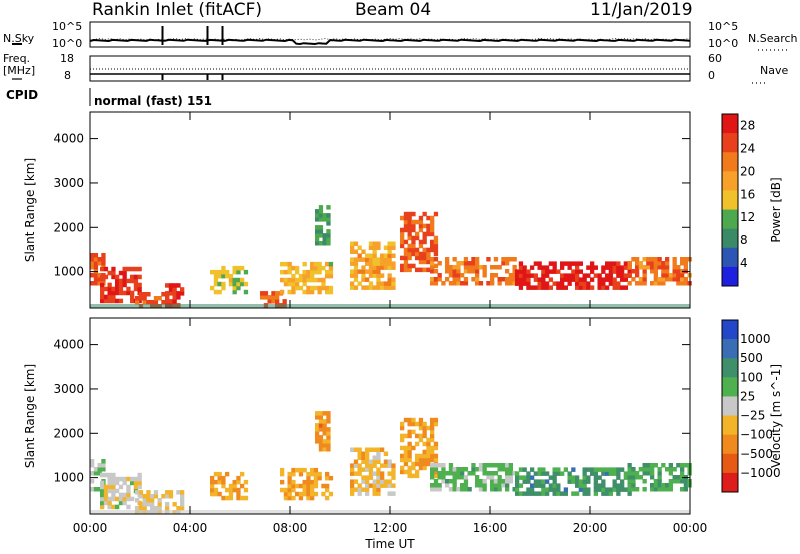 This screenshot has height=554, width=800. Describe the element at coordinates (67, 58) in the screenshot. I see `freq-left-tick-top: 18` at that location.